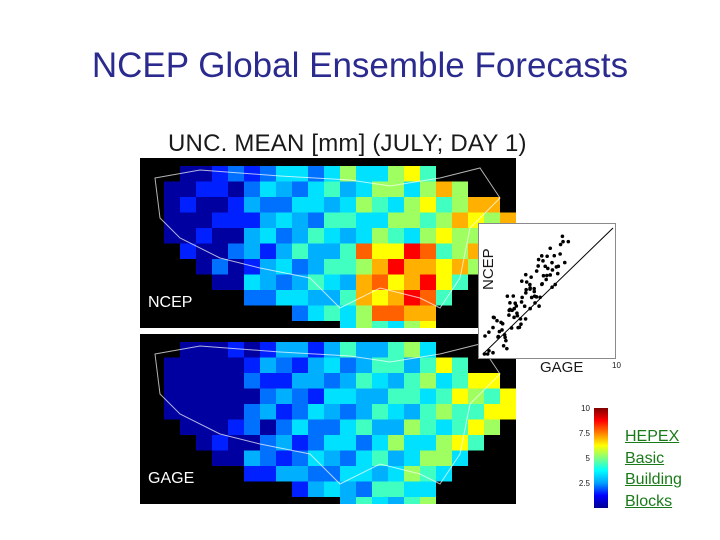  Describe the element at coordinates (488, 269) in the screenshot. I see `scatter-y-label: NCEP` at that location.